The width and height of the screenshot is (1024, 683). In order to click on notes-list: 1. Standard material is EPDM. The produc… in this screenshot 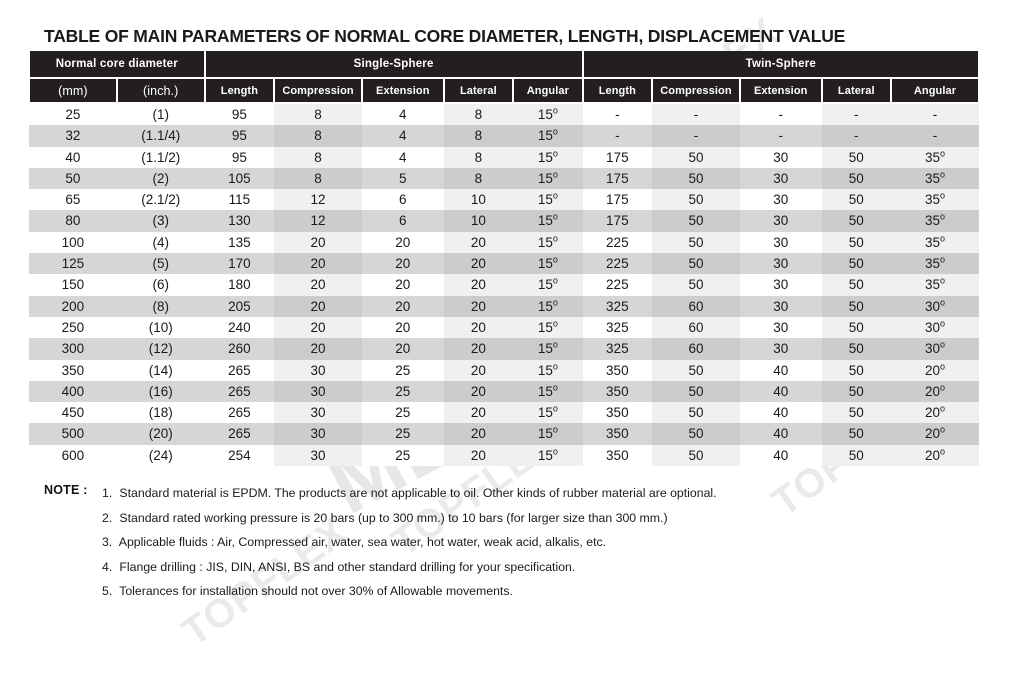, I will do `click(523, 542)`.